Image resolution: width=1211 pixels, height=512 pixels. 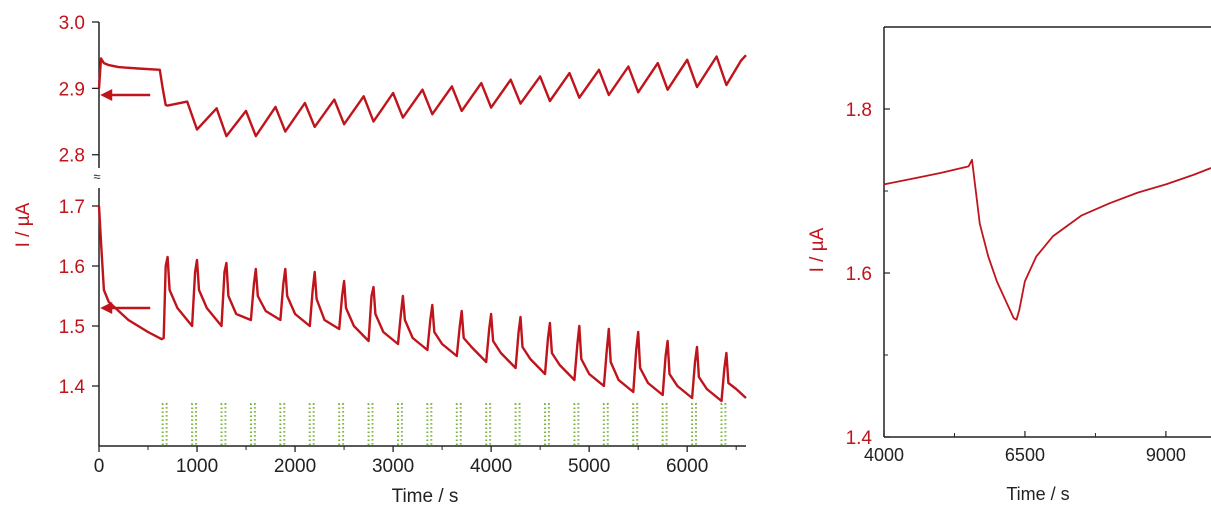 I want to click on y-tick-label: 1.5, so click(x=72, y=327).